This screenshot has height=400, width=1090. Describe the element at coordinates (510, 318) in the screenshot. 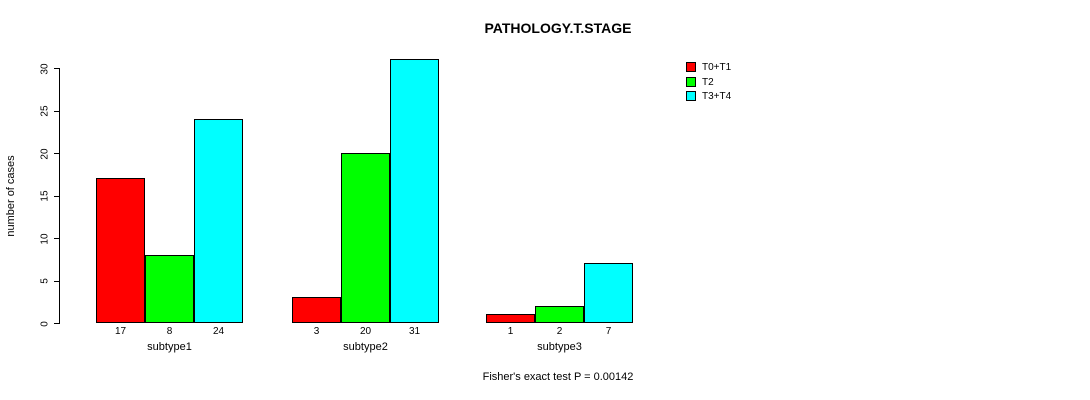

I see `bar-subtype3-T0+T1` at that location.